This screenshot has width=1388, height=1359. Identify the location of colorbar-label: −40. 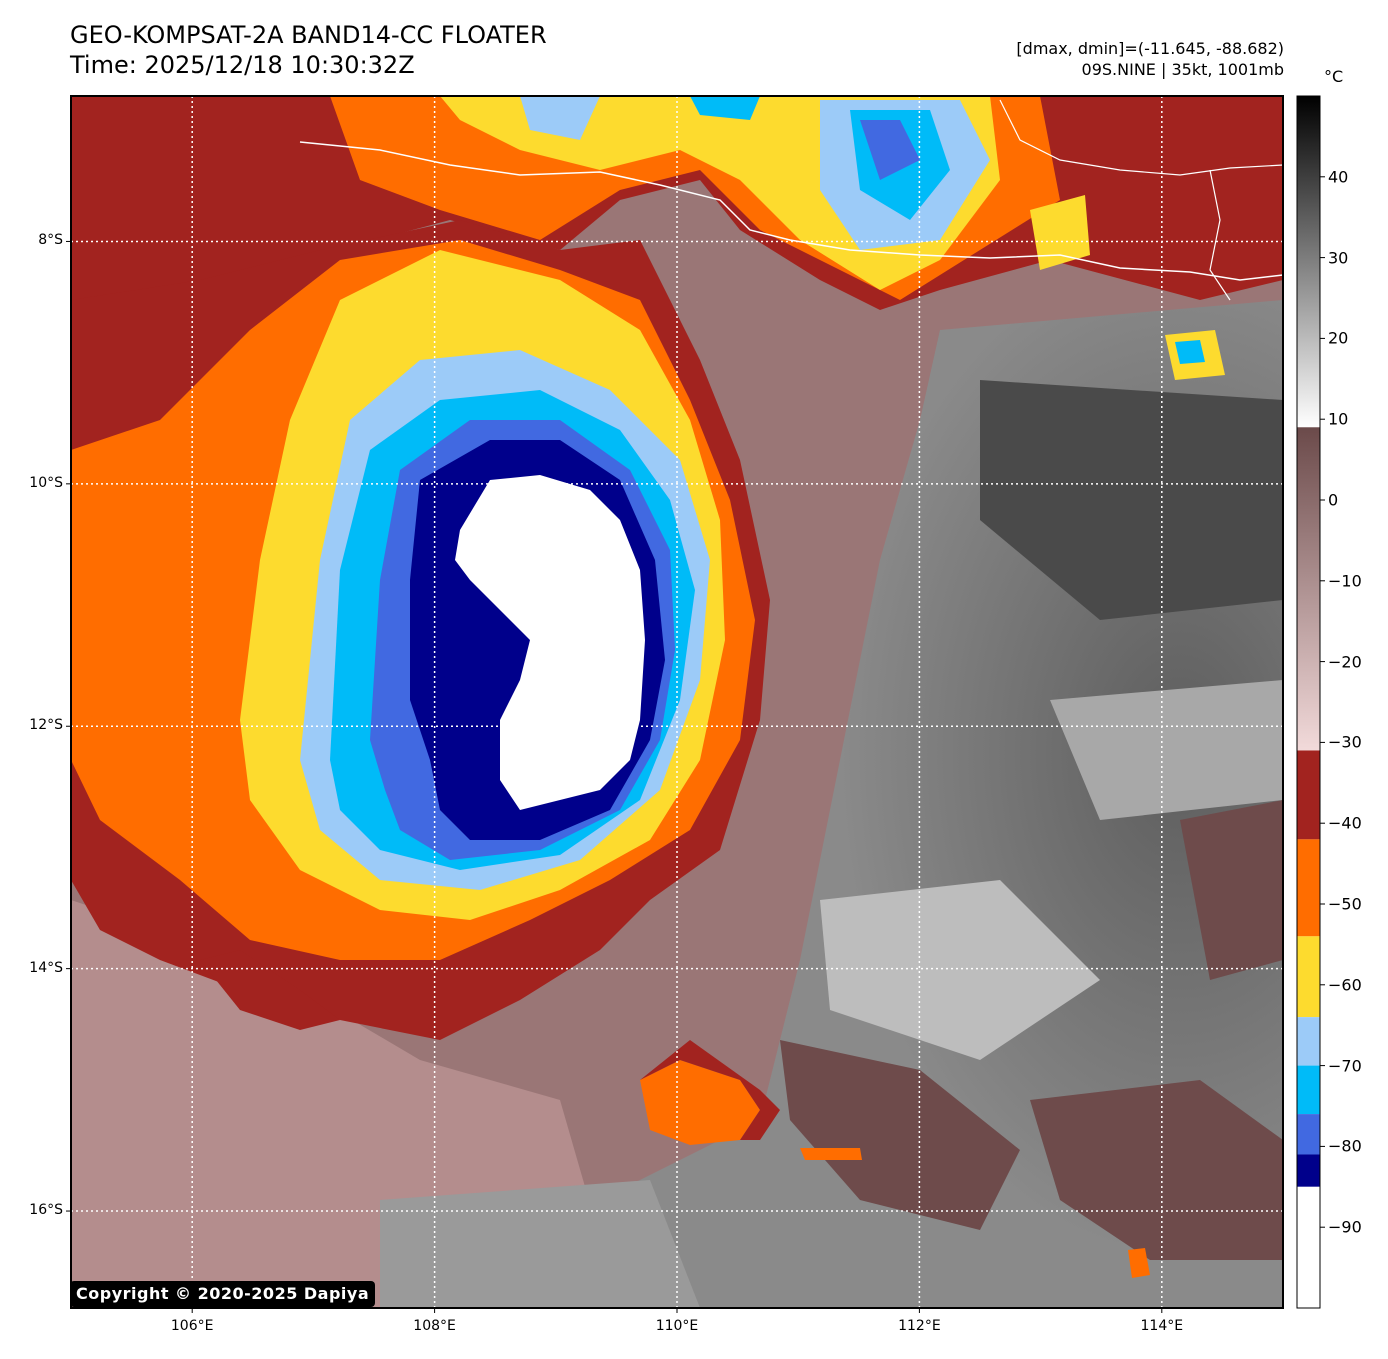
(1345, 823).